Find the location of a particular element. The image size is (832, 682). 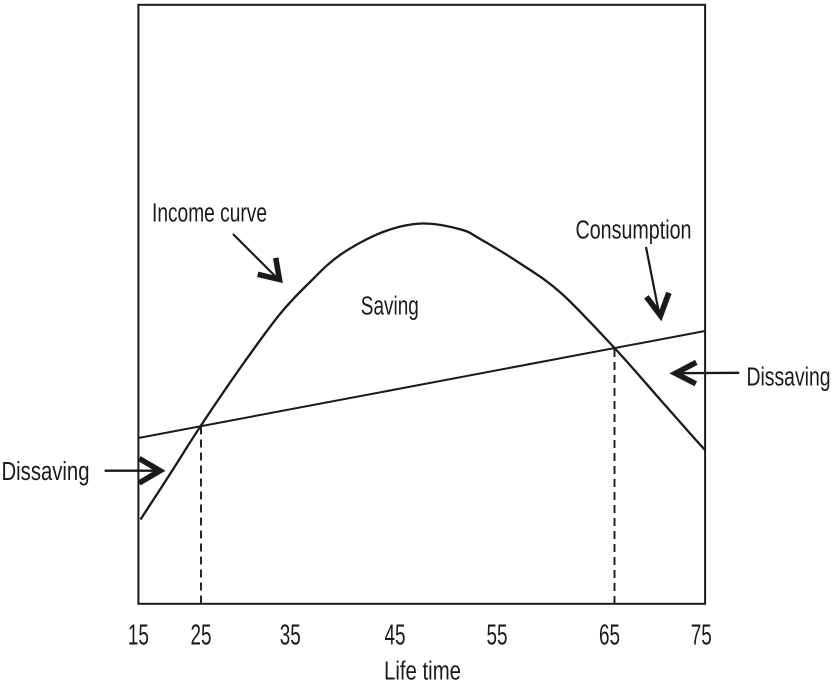

svg-text: 55 is located at coordinates (497, 635).